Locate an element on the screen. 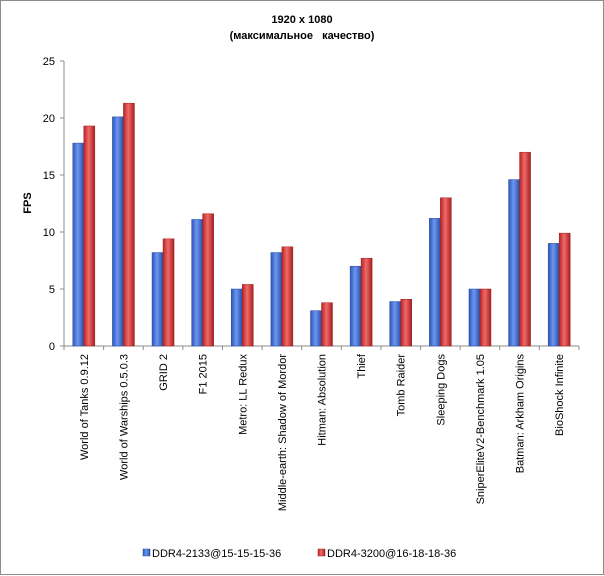 The image size is (604, 576). y-tick-label: 0 is located at coordinates (52, 347).